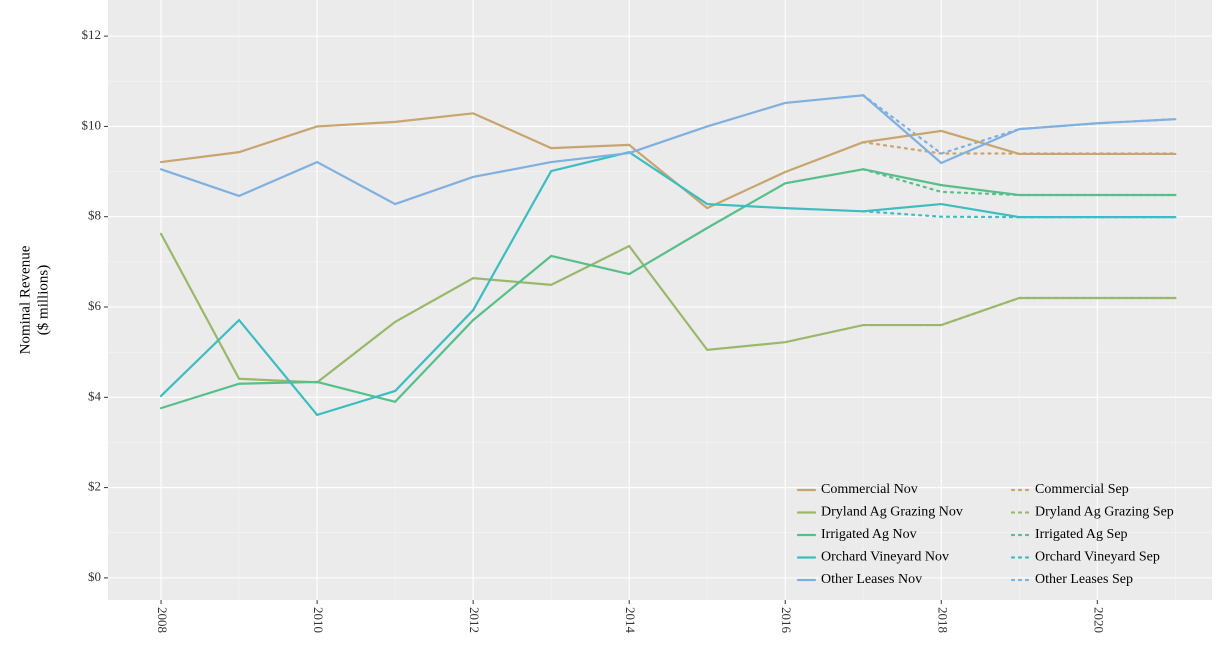 Image resolution: width=1225 pixels, height=656 pixels. What do you see at coordinates (630, 620) in the screenshot?
I see `x-tick-label: 2014` at bounding box center [630, 620].